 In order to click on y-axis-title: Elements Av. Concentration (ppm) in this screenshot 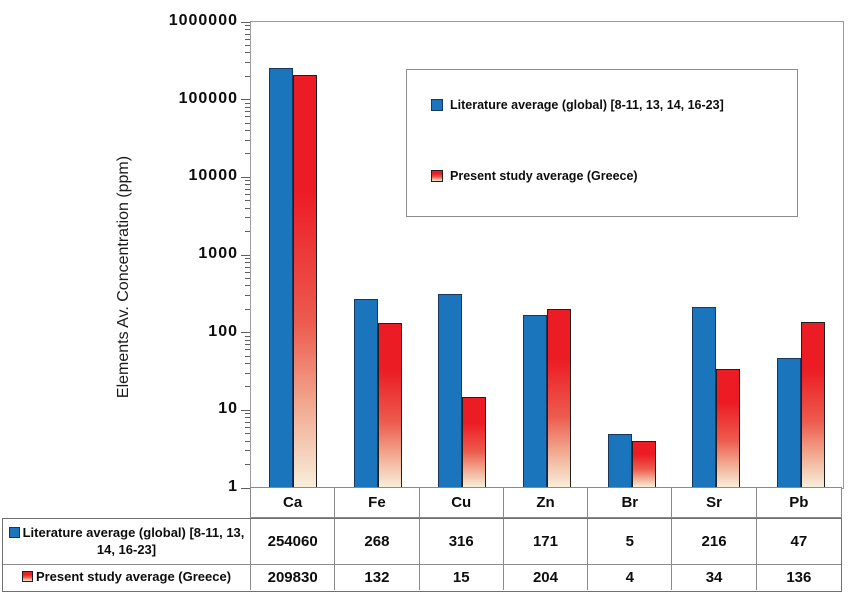, I will do `click(123, 277)`.